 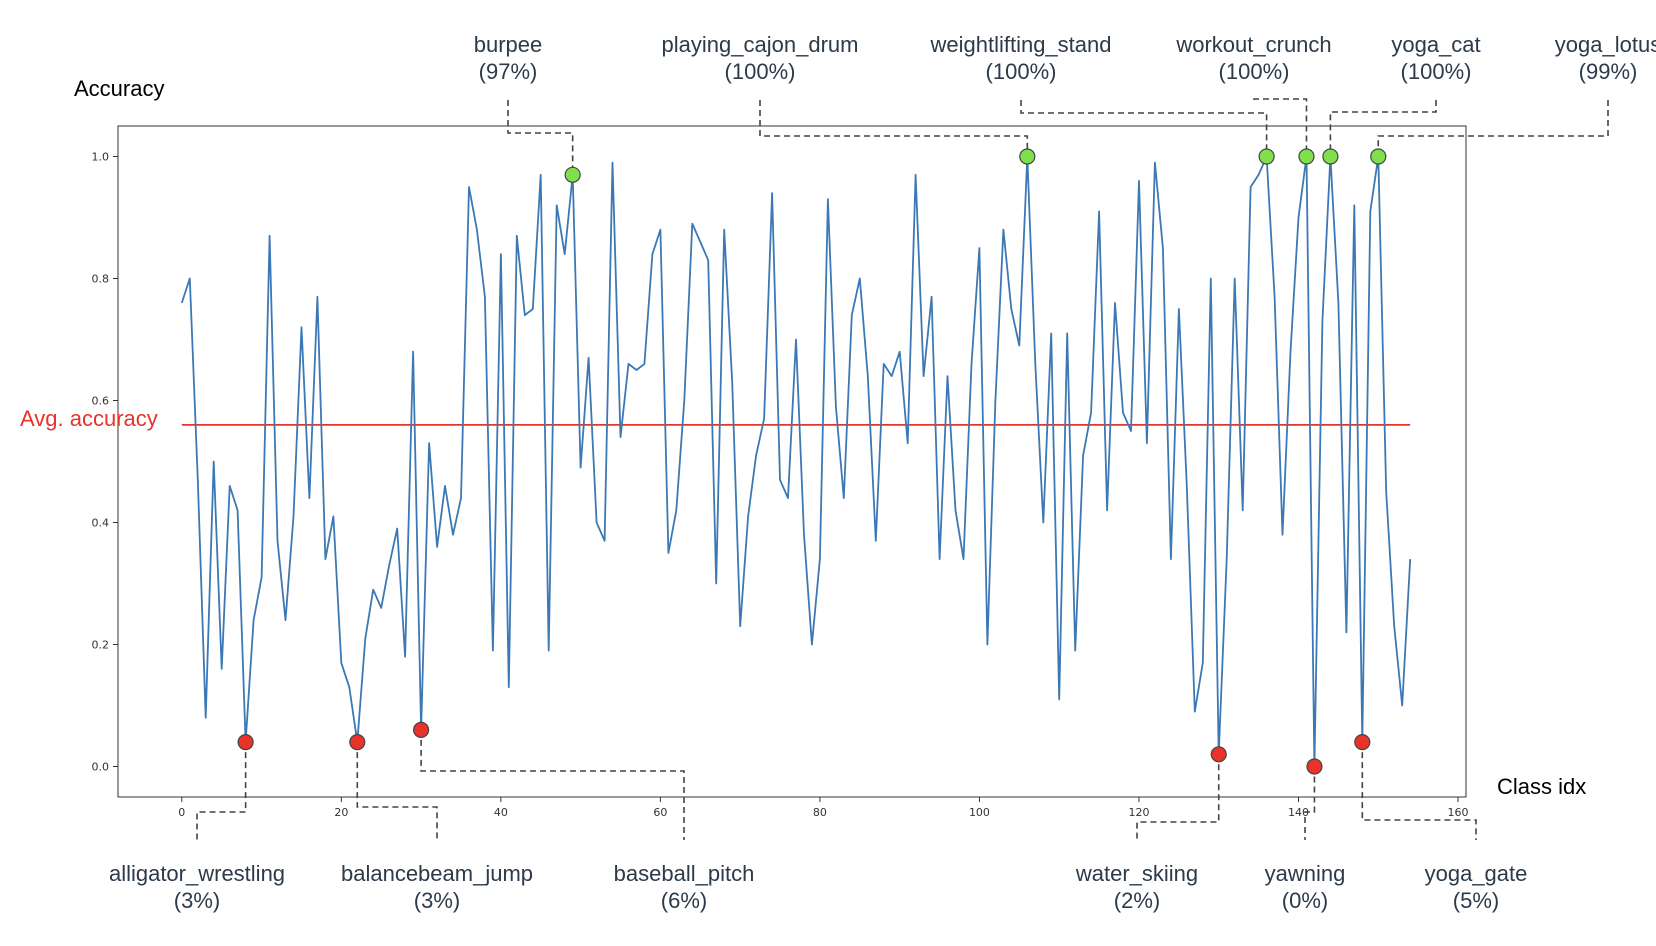 I want to click on worst-class-name: alligator_wrestling, so click(x=197, y=873).